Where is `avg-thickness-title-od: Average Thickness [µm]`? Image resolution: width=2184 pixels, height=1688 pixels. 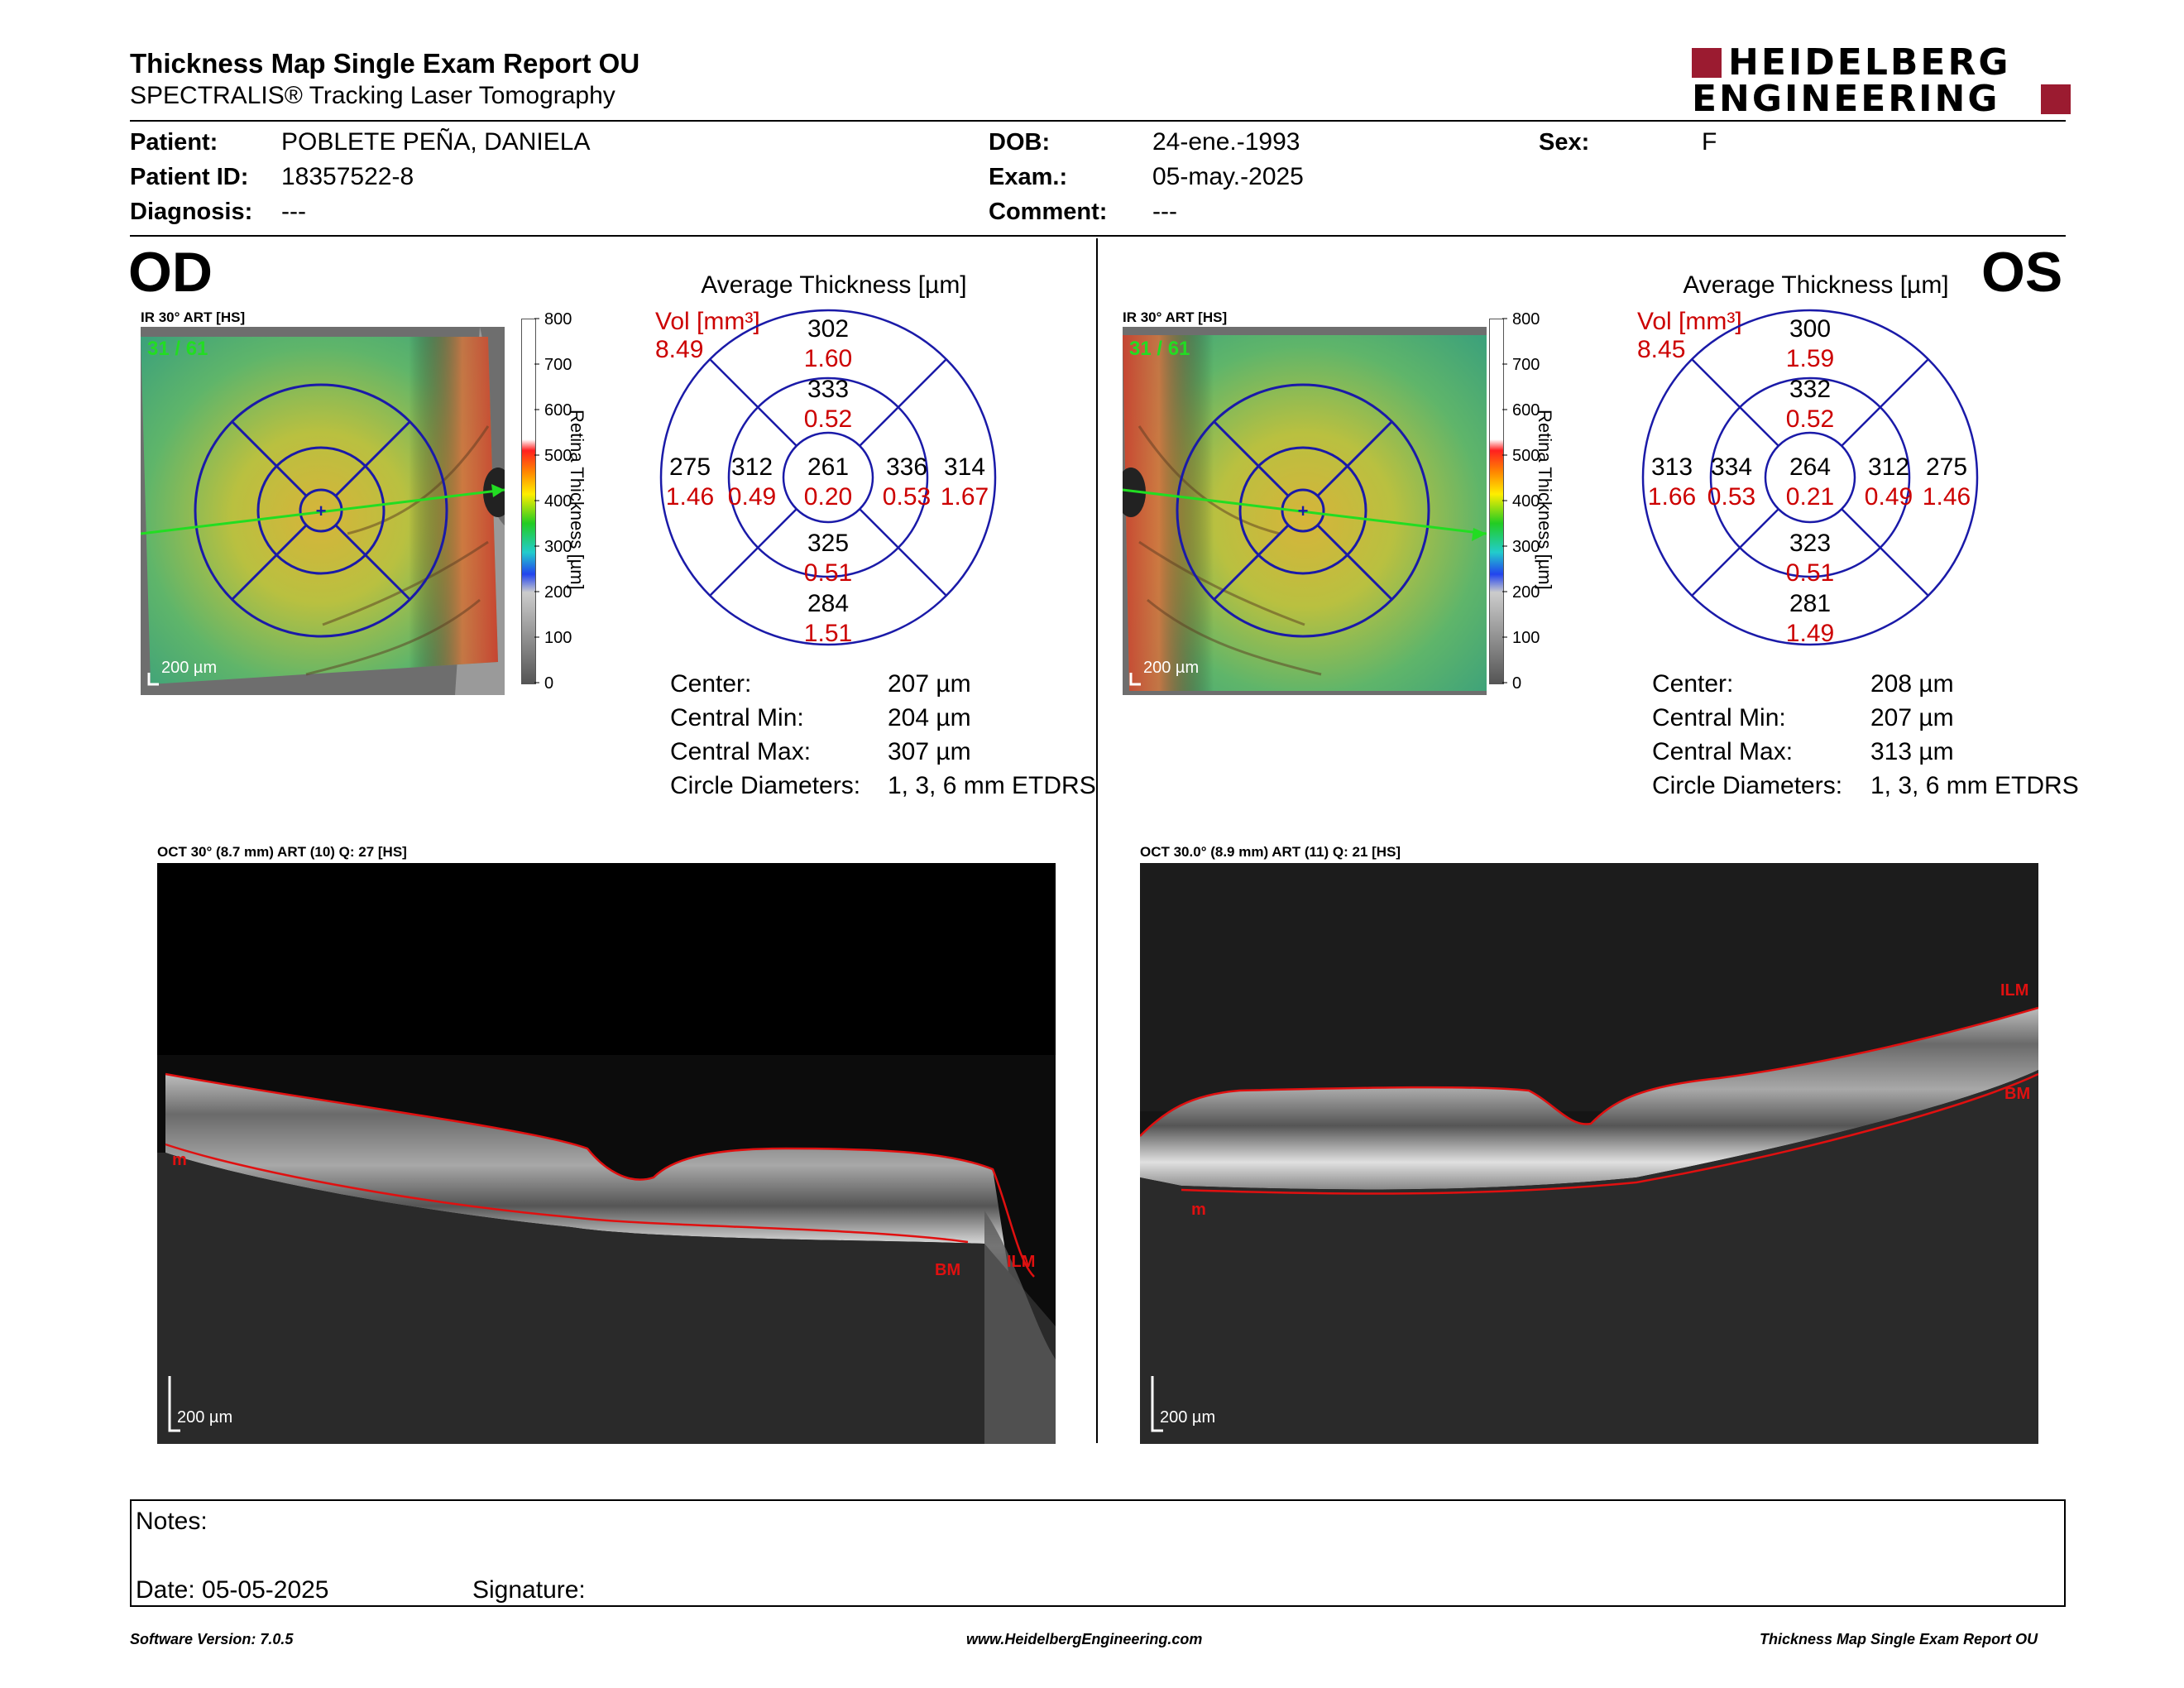
avg-thickness-title-od: Average Thickness [µm] is located at coordinates (834, 285).